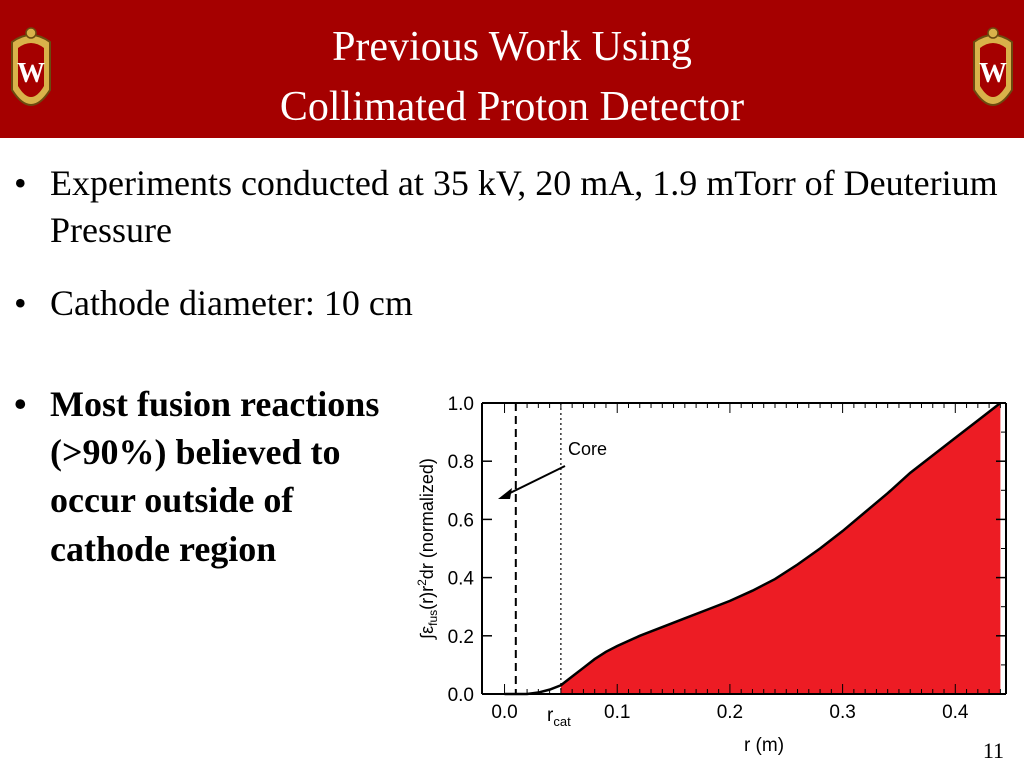  What do you see at coordinates (534, 481) in the screenshot?
I see `core-arrow-line` at bounding box center [534, 481].